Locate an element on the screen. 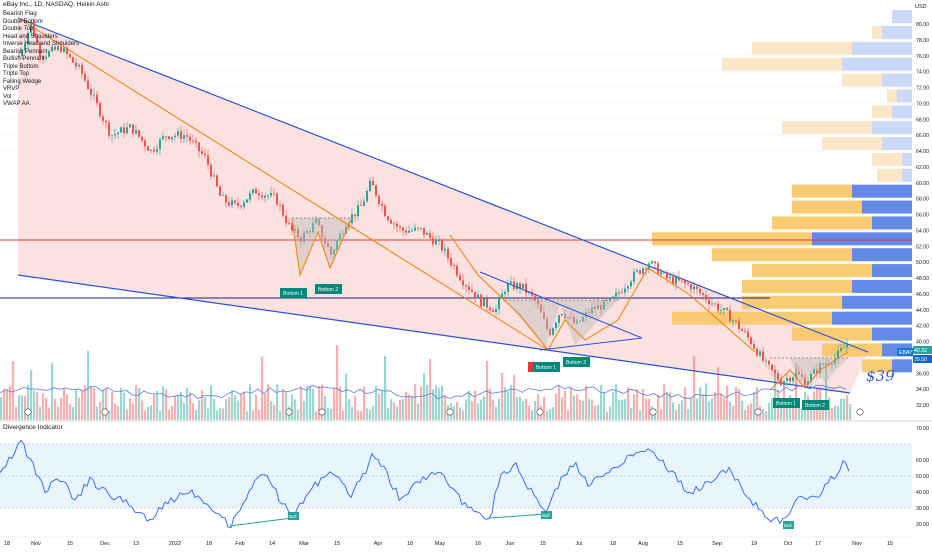  indicator-1: Double Bottom is located at coordinates (23, 21).